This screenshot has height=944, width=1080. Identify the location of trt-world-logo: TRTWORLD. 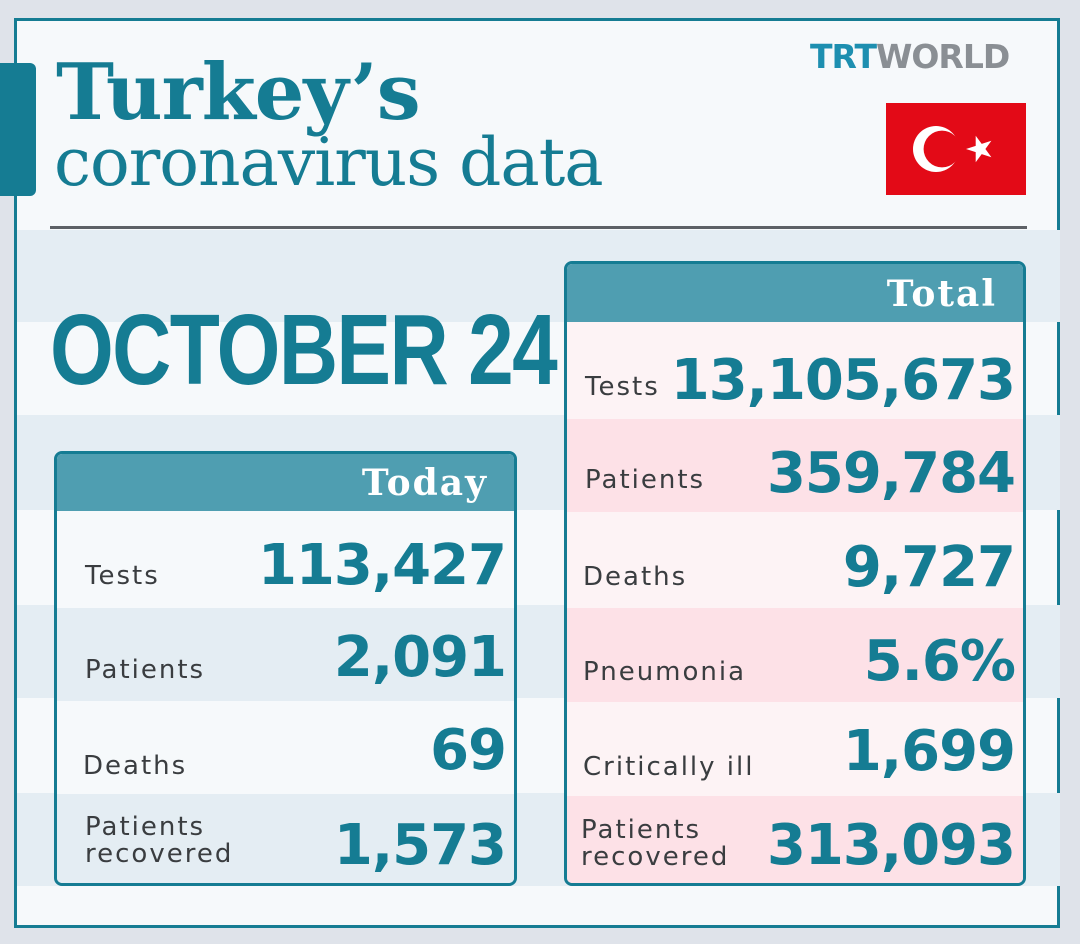
(910, 56).